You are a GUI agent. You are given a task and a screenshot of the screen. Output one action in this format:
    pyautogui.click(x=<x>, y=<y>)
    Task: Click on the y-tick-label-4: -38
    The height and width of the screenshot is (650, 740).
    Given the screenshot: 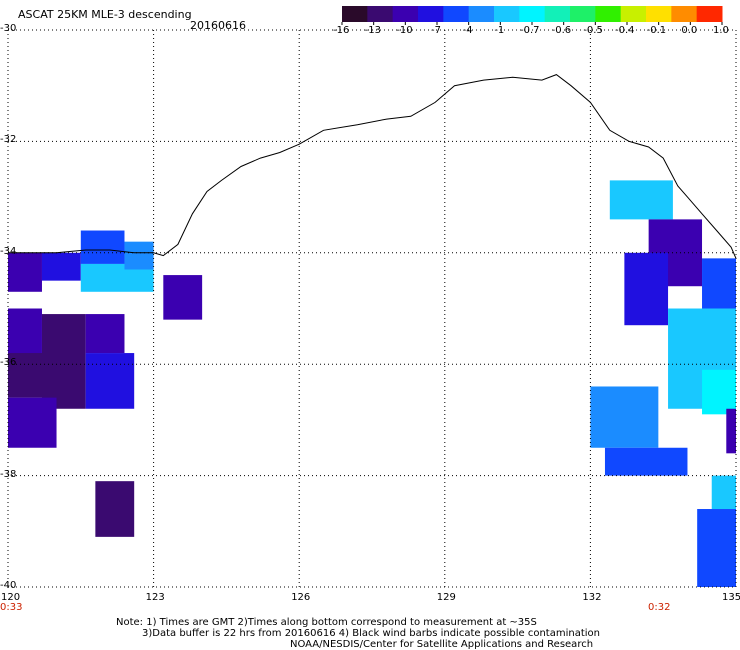 What is the action you would take?
    pyautogui.click(x=8, y=474)
    